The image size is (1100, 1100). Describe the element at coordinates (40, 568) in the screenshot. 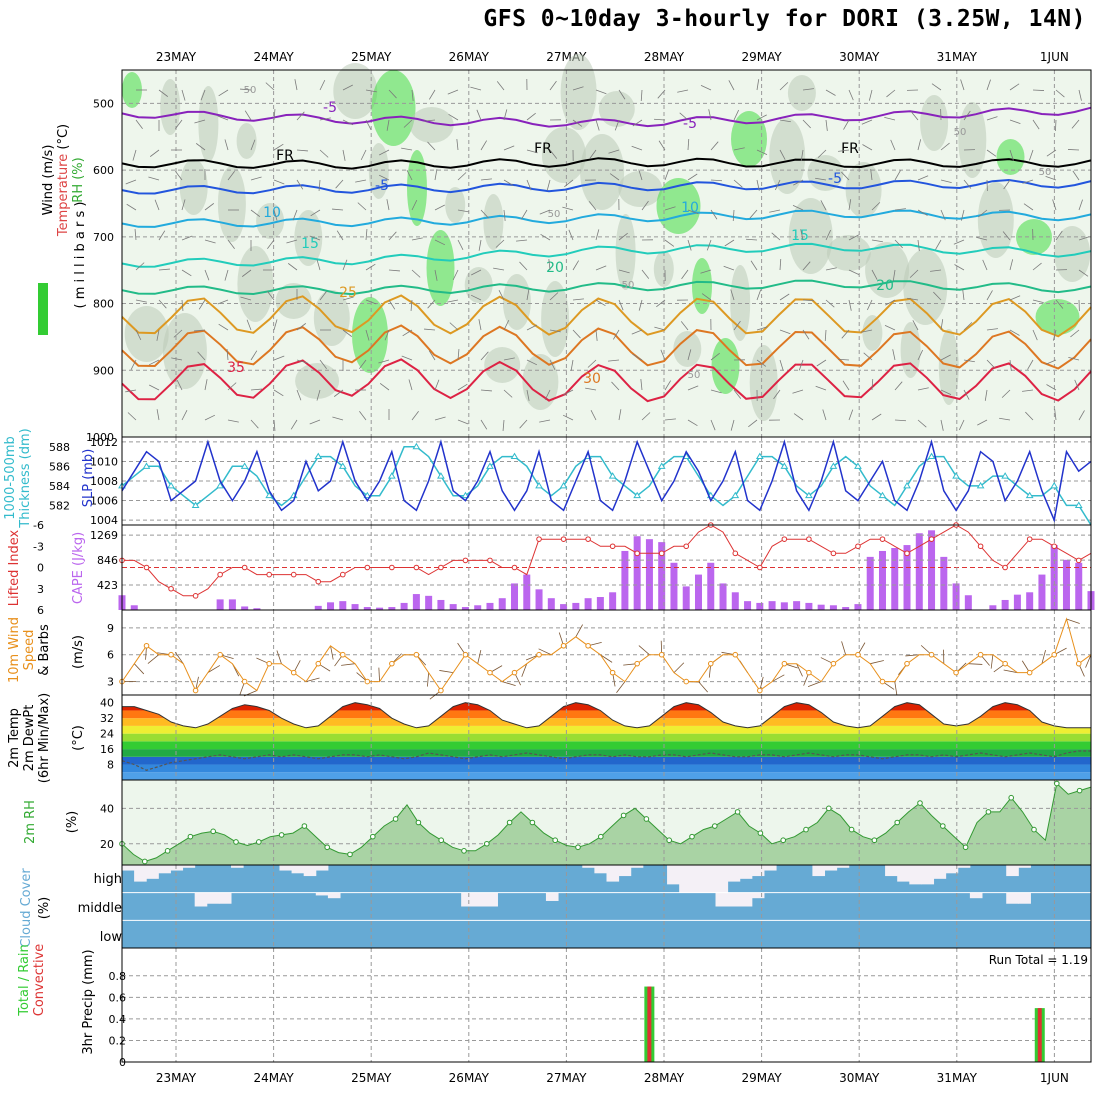

I see `lifted-index-tick-label: 0` at that location.